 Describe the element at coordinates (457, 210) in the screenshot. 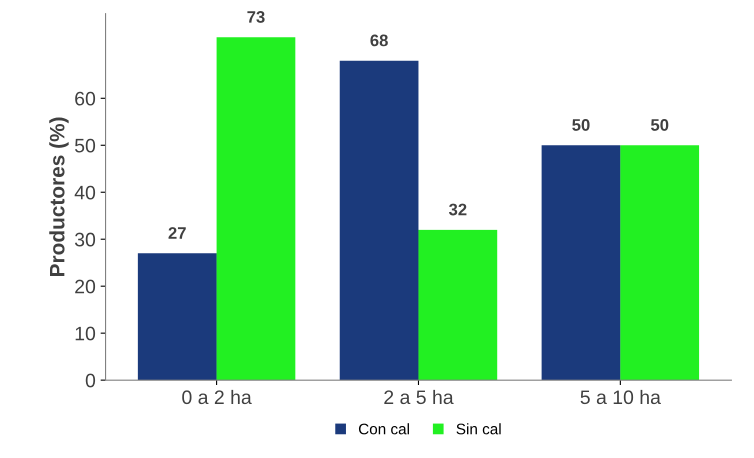

I see `data-label: 32` at that location.